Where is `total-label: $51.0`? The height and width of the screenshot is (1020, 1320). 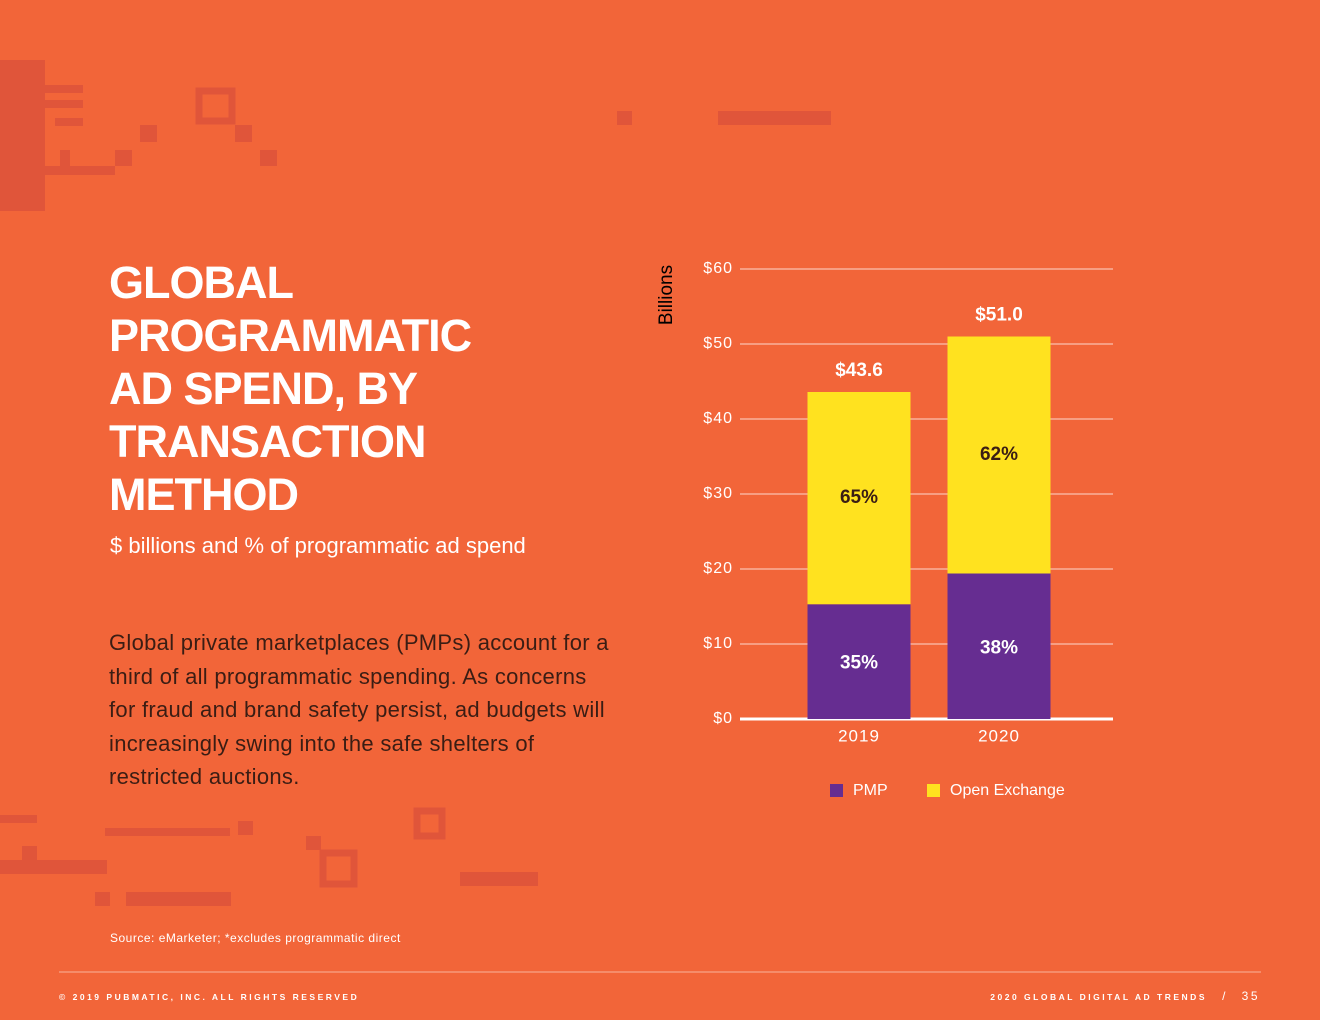 total-label: $51.0 is located at coordinates (999, 315).